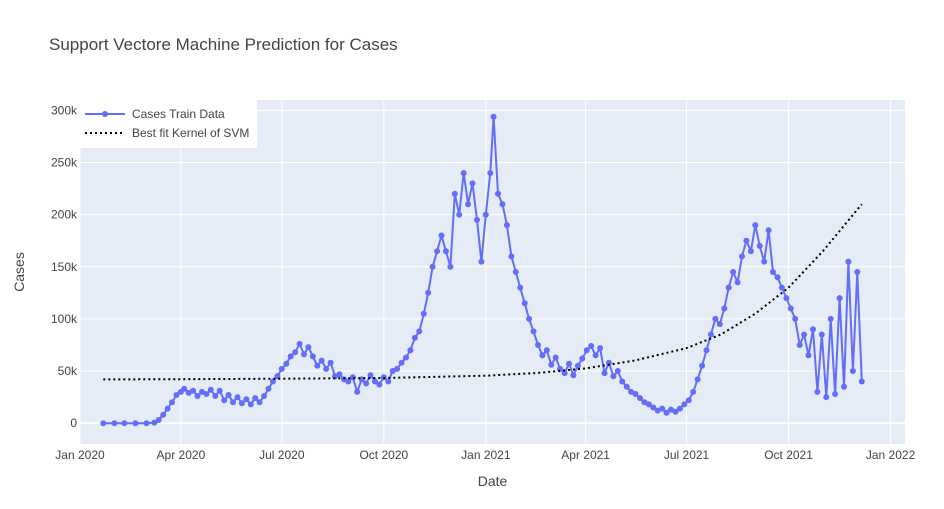 The image size is (944, 509). Describe the element at coordinates (178, 114) in the screenshot. I see `legend-label-0: Cases Train Data` at that location.